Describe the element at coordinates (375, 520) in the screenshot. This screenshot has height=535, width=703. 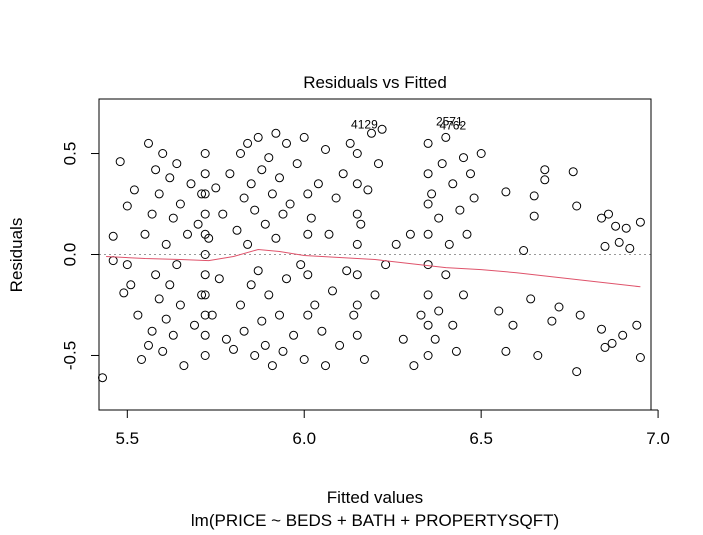
I see `chart-subtitle: lm(PRICE ~ BEDS + BATH + PROPERTYSQFT)` at that location.